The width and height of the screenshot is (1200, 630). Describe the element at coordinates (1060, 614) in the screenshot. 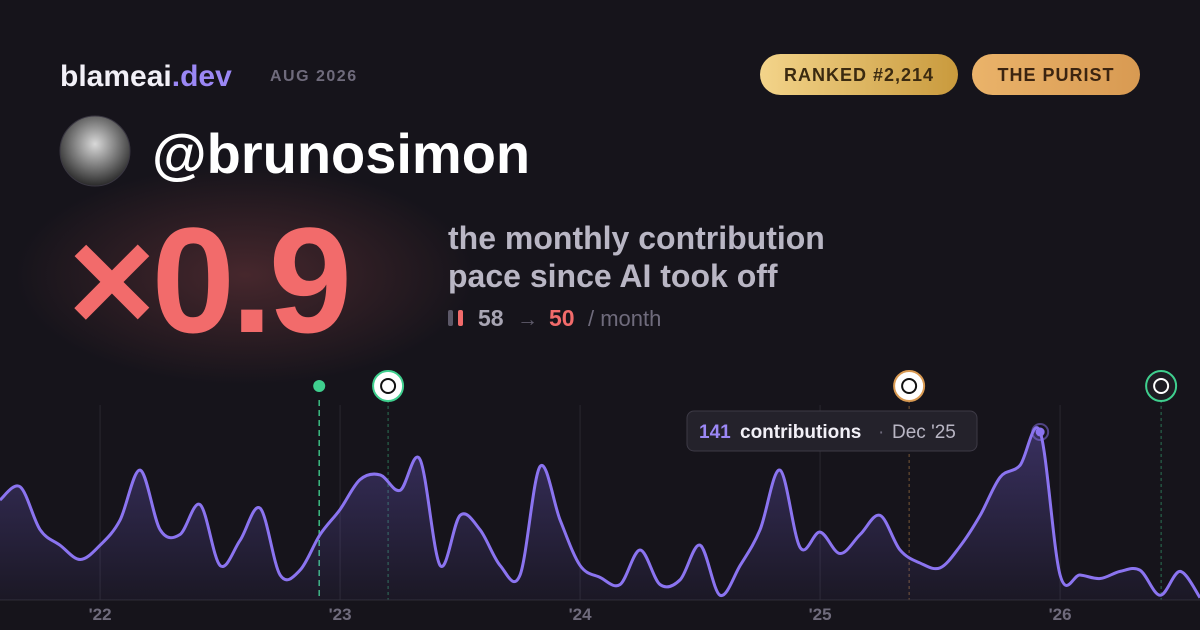

I see `x-tick-label: '26` at that location.